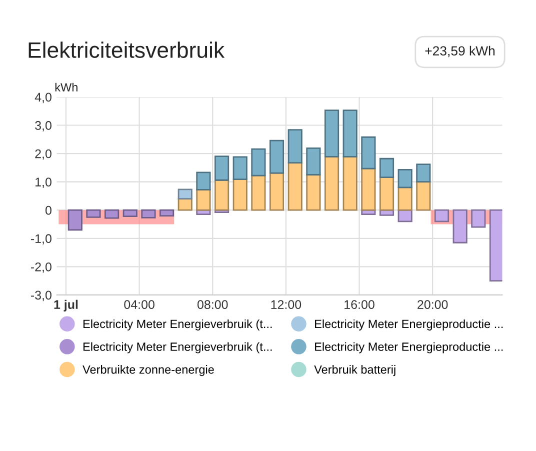 This screenshot has width=536, height=451. Describe the element at coordinates (41, 296) in the screenshot. I see `y-tick-label: -3,0` at that location.